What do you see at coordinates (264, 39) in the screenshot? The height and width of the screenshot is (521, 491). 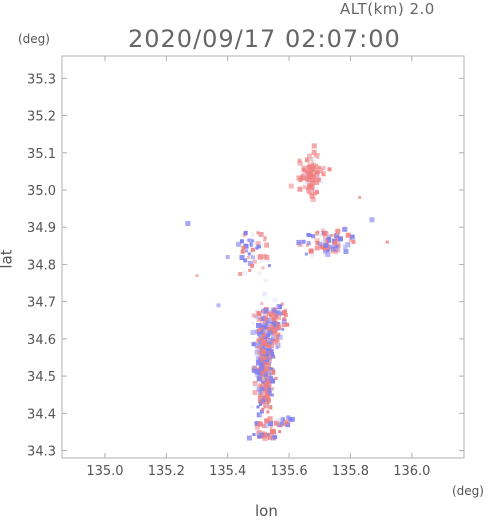 I see `chart-title: 2020/09/17 02:07:00` at bounding box center [264, 39].